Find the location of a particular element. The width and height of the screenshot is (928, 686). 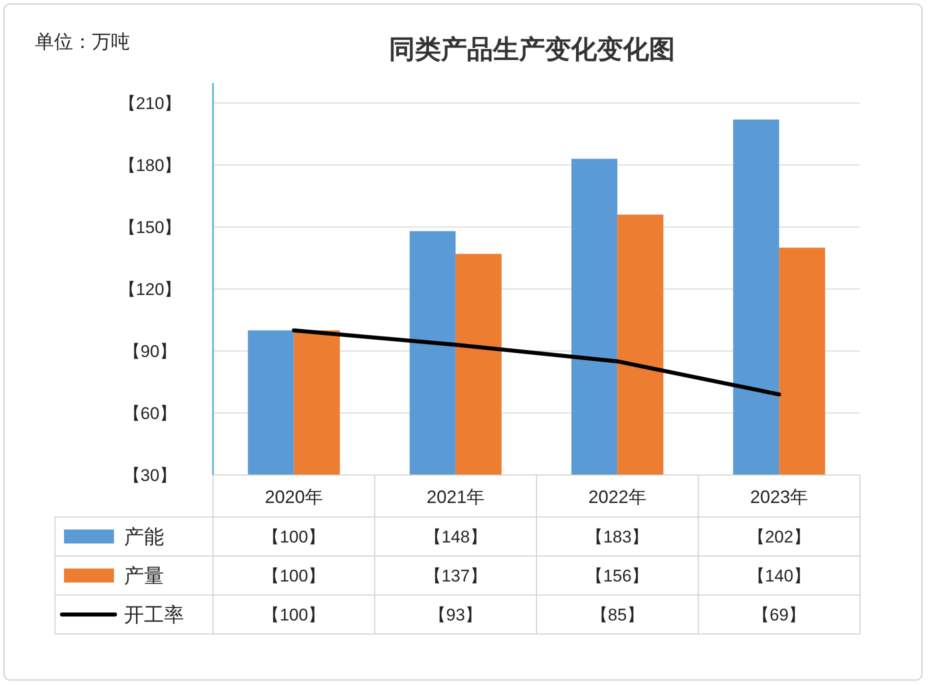

data-label: 【93】 is located at coordinates (455, 615).